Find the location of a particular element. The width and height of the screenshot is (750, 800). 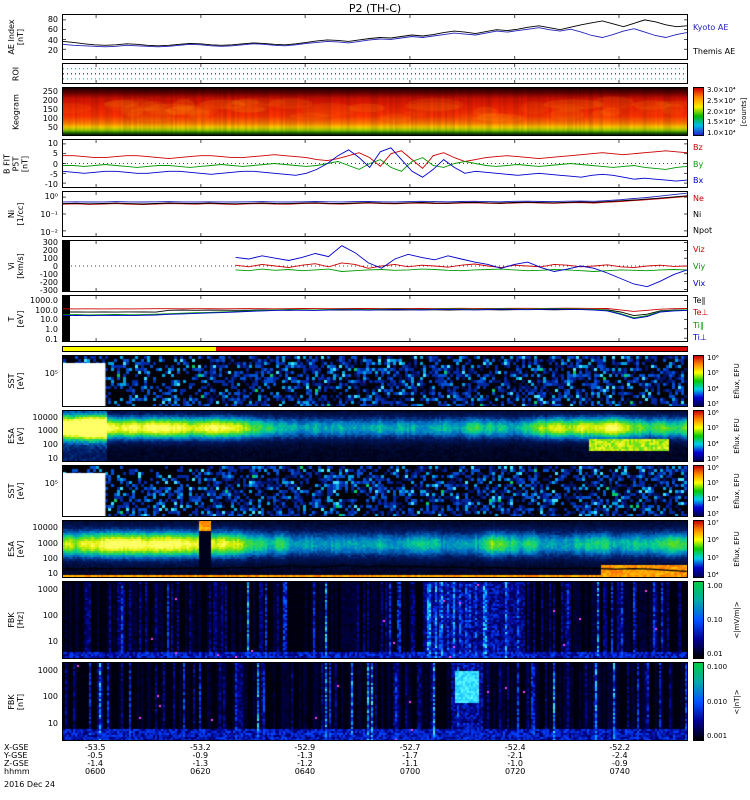

panel-survey-flag is located at coordinates (375, 349).